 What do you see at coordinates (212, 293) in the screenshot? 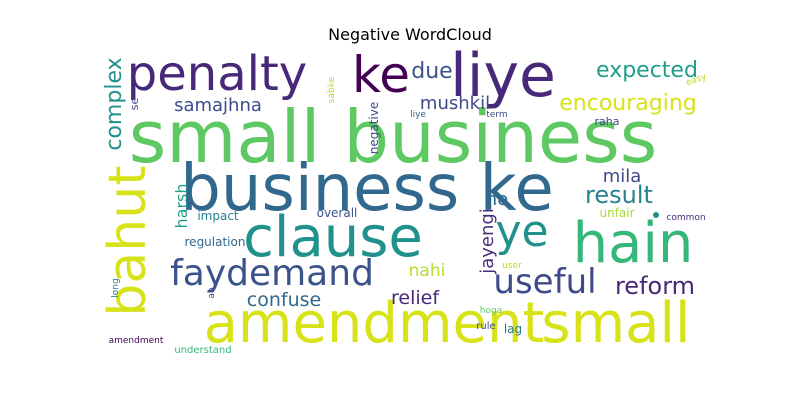
I see `word-ab: ab` at bounding box center [212, 293].